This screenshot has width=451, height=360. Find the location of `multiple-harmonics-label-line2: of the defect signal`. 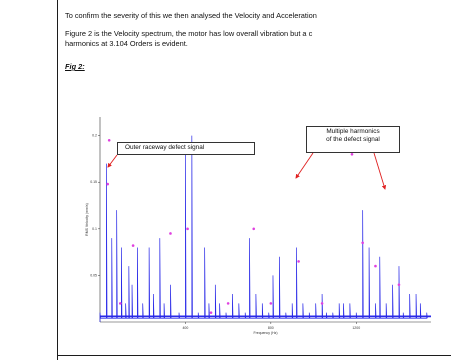

multiple-harmonics-label-line2: of the defect signal is located at coordinates (353, 139).